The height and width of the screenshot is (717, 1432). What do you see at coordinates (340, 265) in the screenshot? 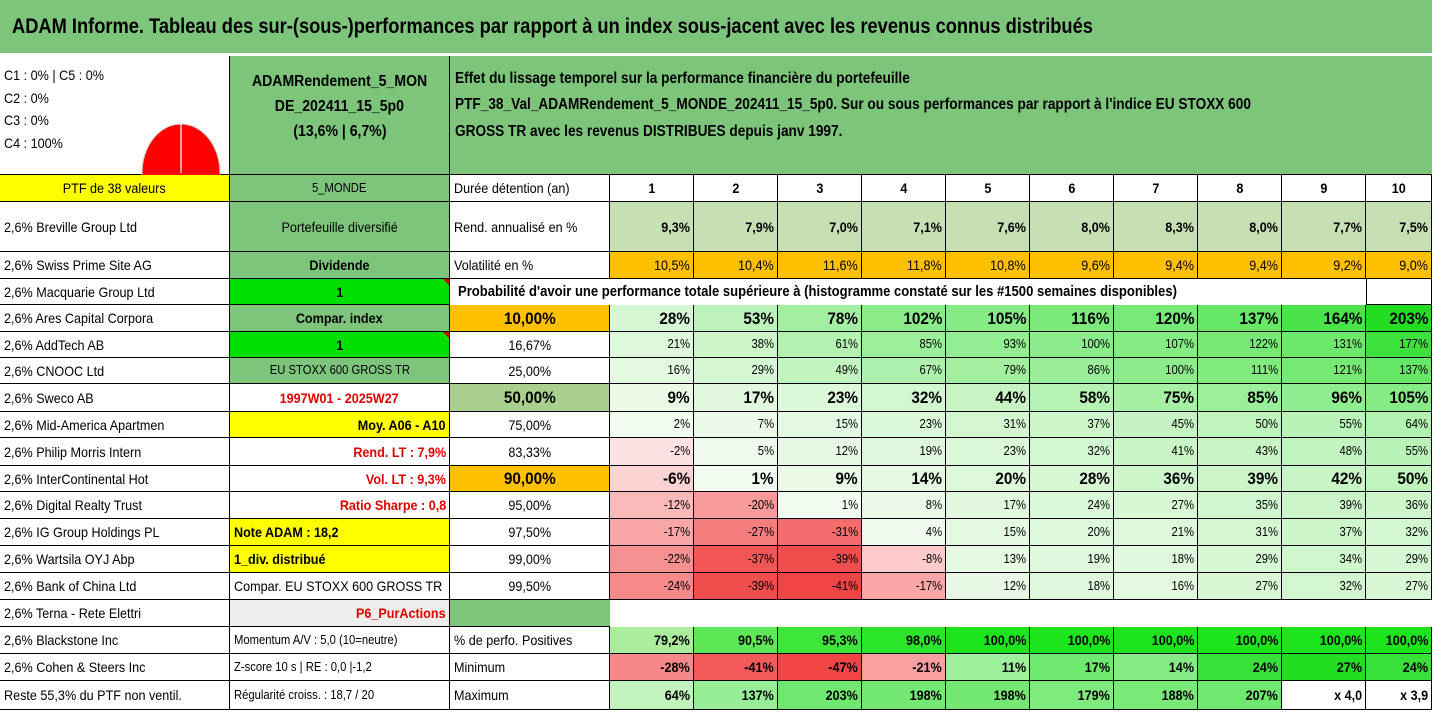
I see `side-info-cell: Dividende` at bounding box center [340, 265].